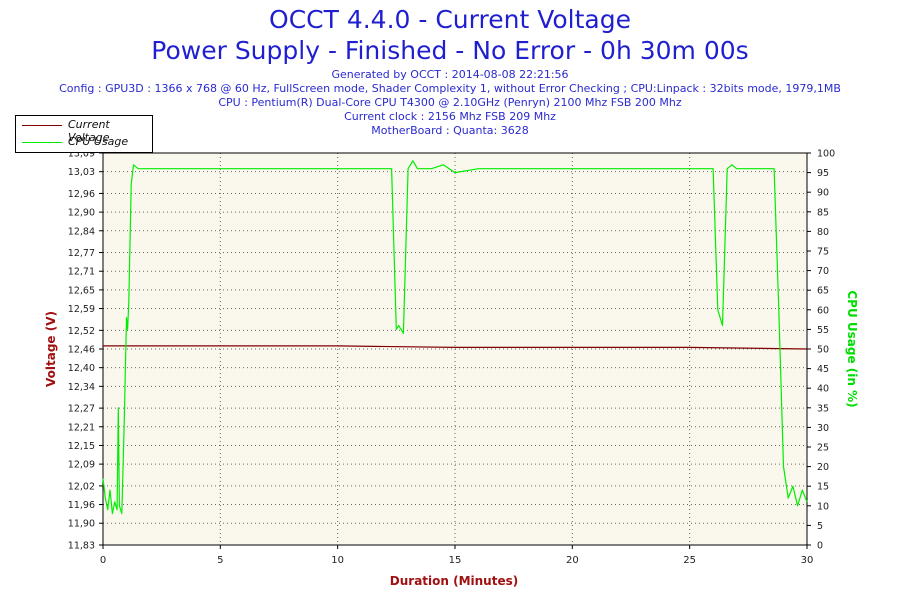  I want to click on y-tick-label-right: 40, so click(823, 389).